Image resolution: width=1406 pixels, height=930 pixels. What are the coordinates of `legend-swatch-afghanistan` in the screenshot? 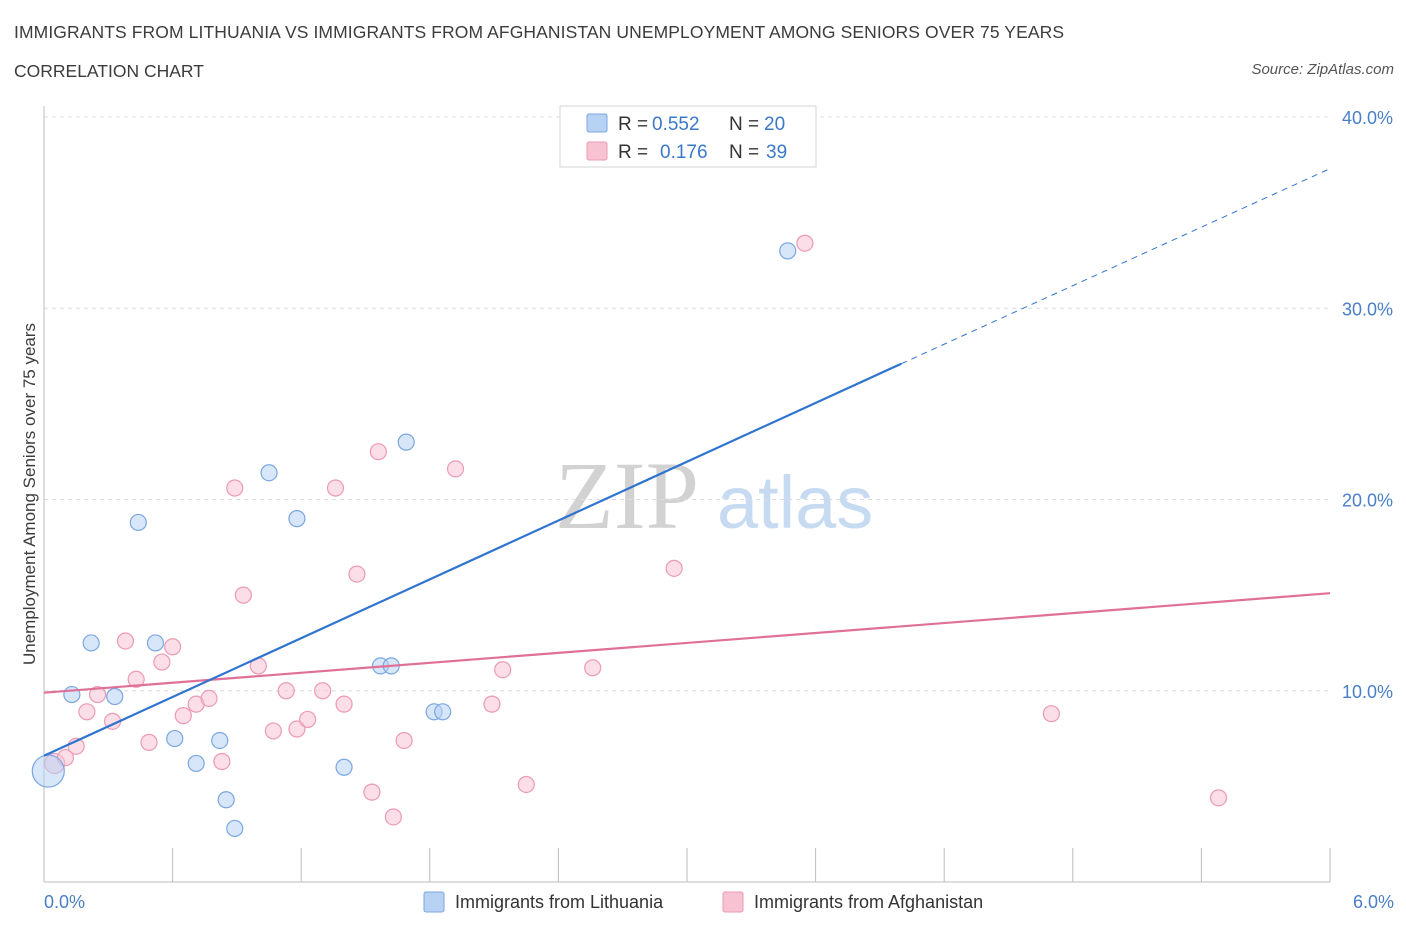 It's located at (597, 151).